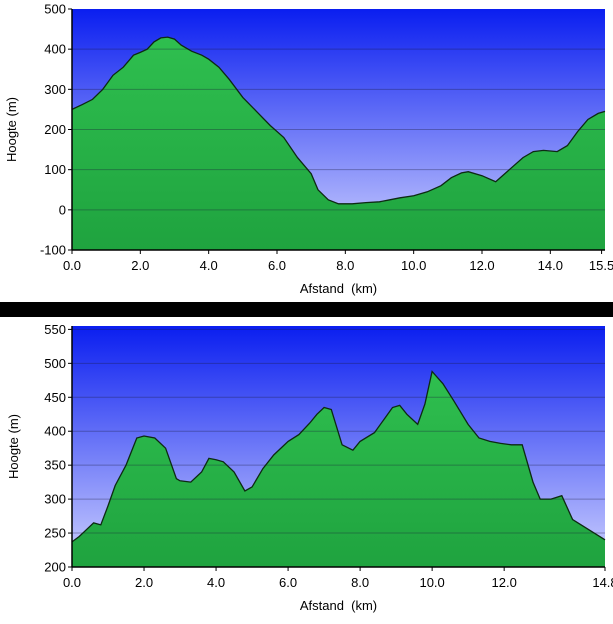 The height and width of the screenshot is (624, 613). I want to click on y-tick-label: 350, so click(55, 465).